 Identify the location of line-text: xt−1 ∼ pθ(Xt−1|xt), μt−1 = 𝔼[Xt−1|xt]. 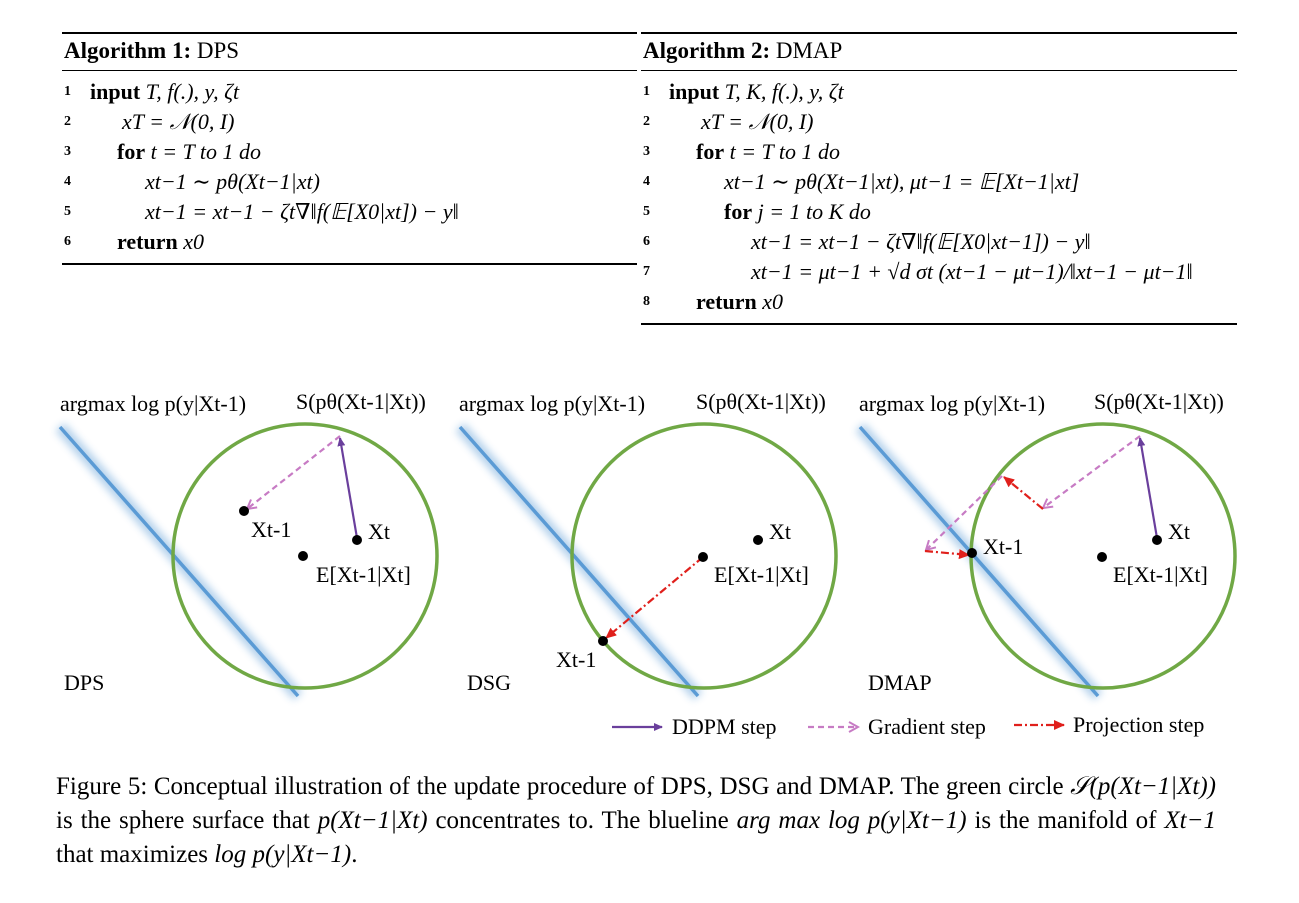
(902, 181).